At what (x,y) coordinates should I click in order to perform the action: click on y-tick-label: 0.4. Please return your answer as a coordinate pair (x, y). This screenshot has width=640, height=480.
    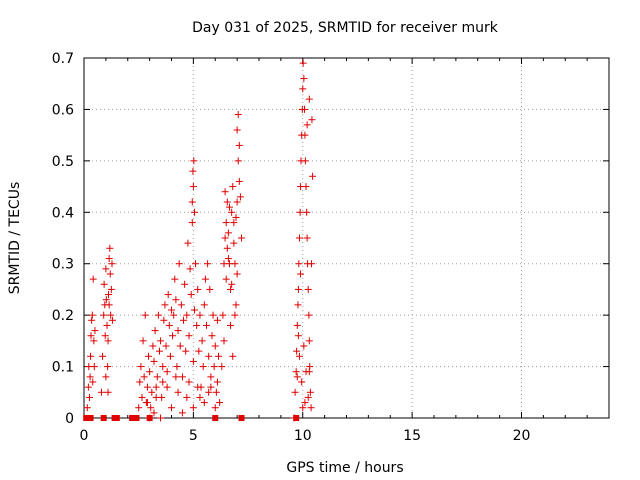
    Looking at the image, I should click on (63, 213).